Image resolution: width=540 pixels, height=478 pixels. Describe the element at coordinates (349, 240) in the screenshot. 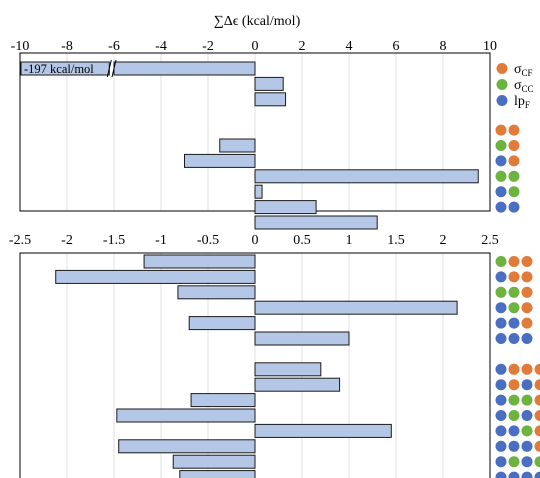

I see `tick-label: 1` at that location.